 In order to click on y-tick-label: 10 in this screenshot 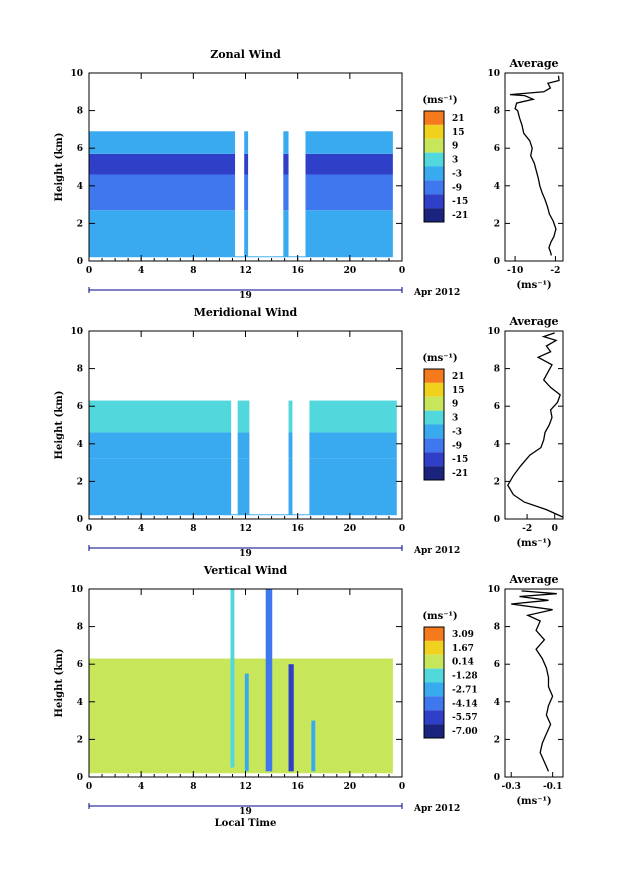, I will do `click(76, 332)`.